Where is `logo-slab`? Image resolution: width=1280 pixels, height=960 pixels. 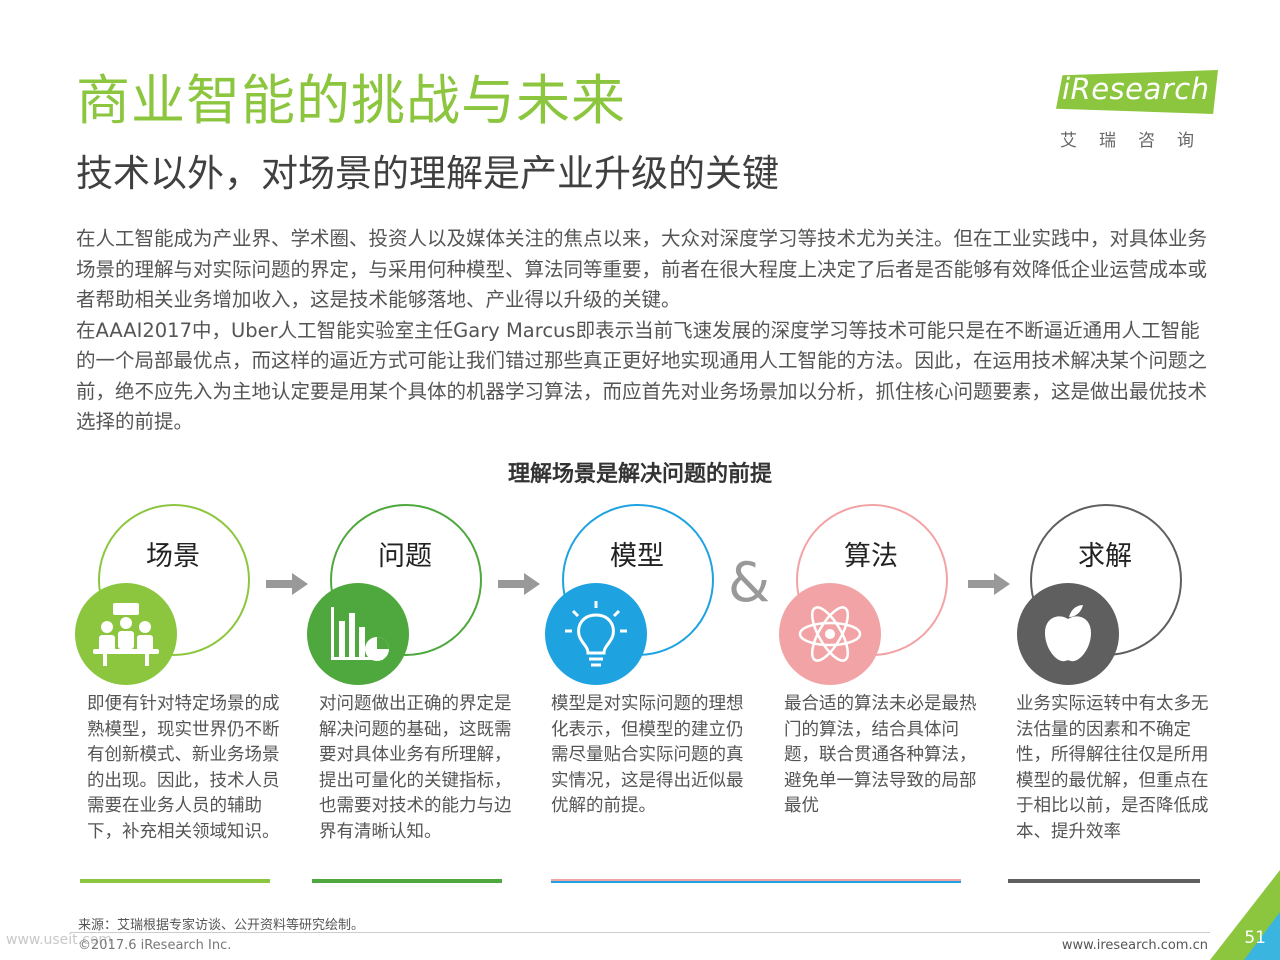
logo-slab is located at coordinates (1137, 92).